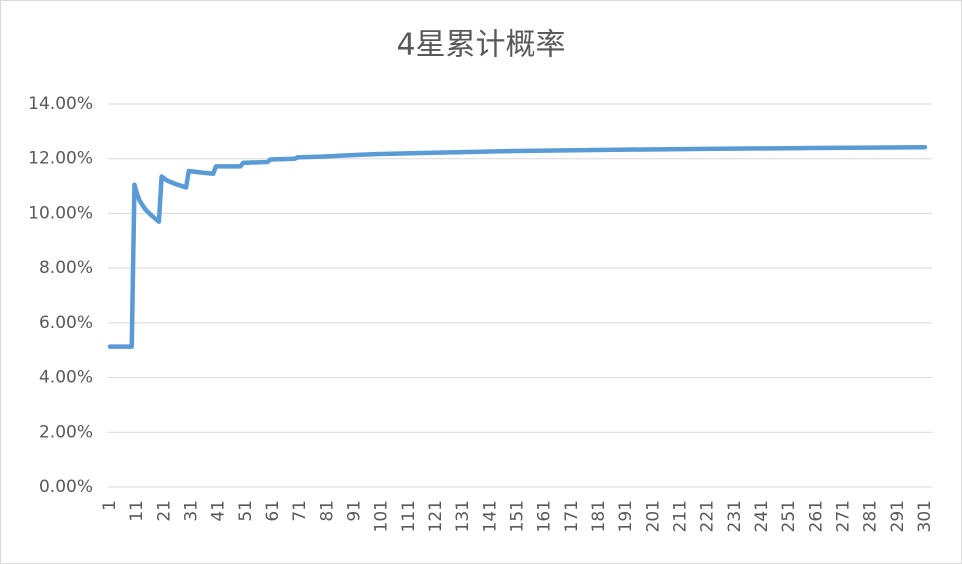 Image resolution: width=962 pixels, height=564 pixels. Describe the element at coordinates (192, 511) in the screenshot. I see `x-tick-label: 31` at that location.